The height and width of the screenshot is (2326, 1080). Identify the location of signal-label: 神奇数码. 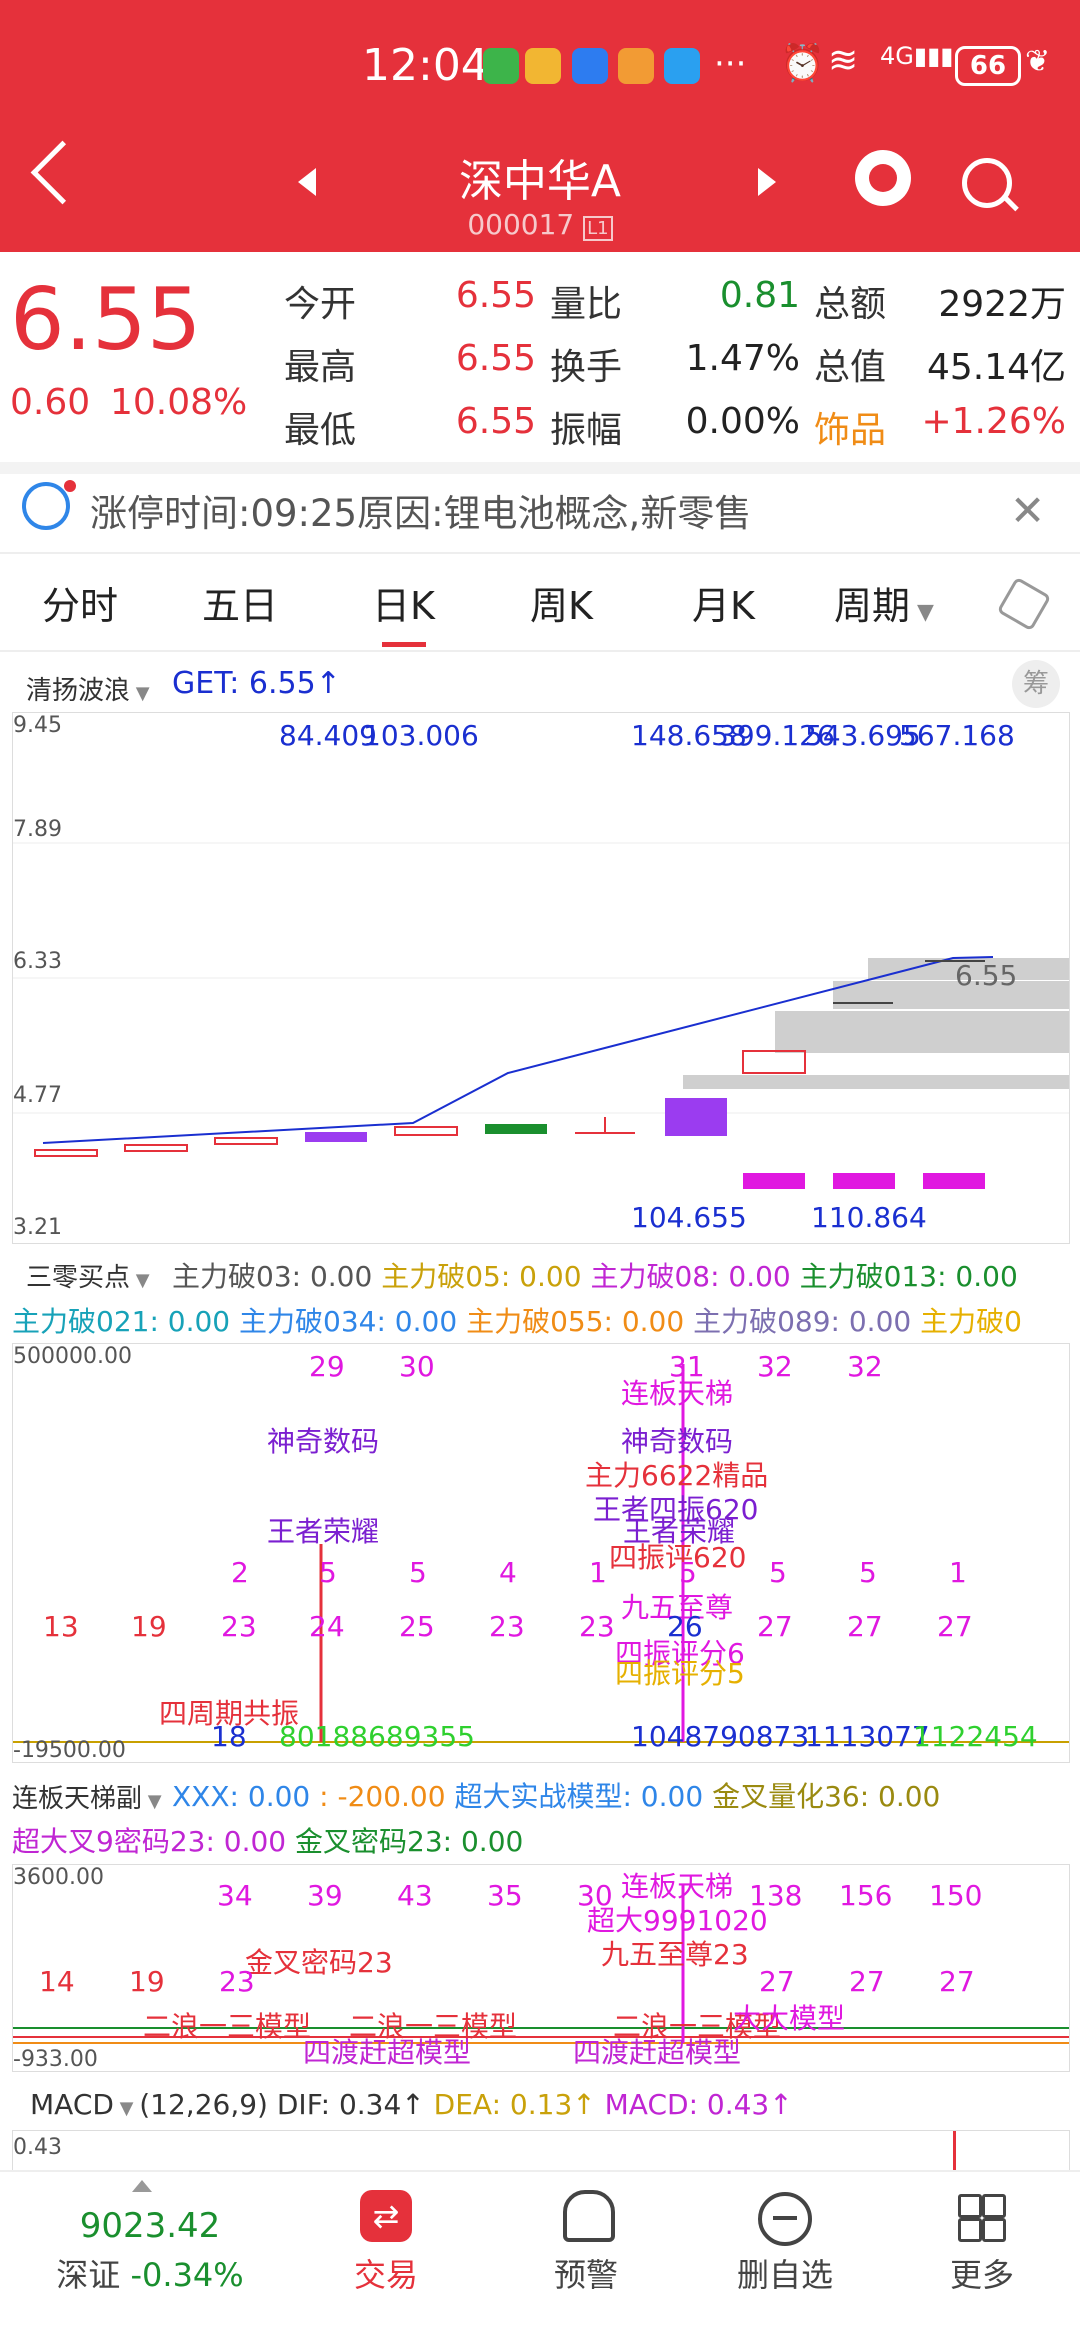
(323, 1441).